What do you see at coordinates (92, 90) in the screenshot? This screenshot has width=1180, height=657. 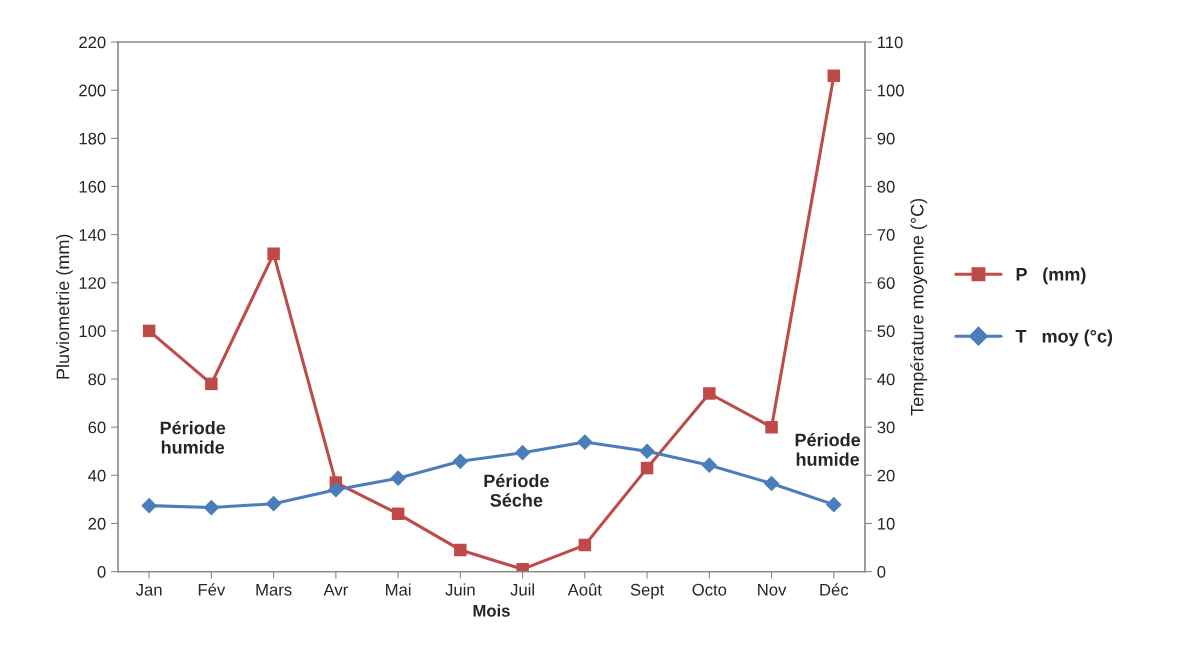 I see `y-tick-label: 200` at bounding box center [92, 90].